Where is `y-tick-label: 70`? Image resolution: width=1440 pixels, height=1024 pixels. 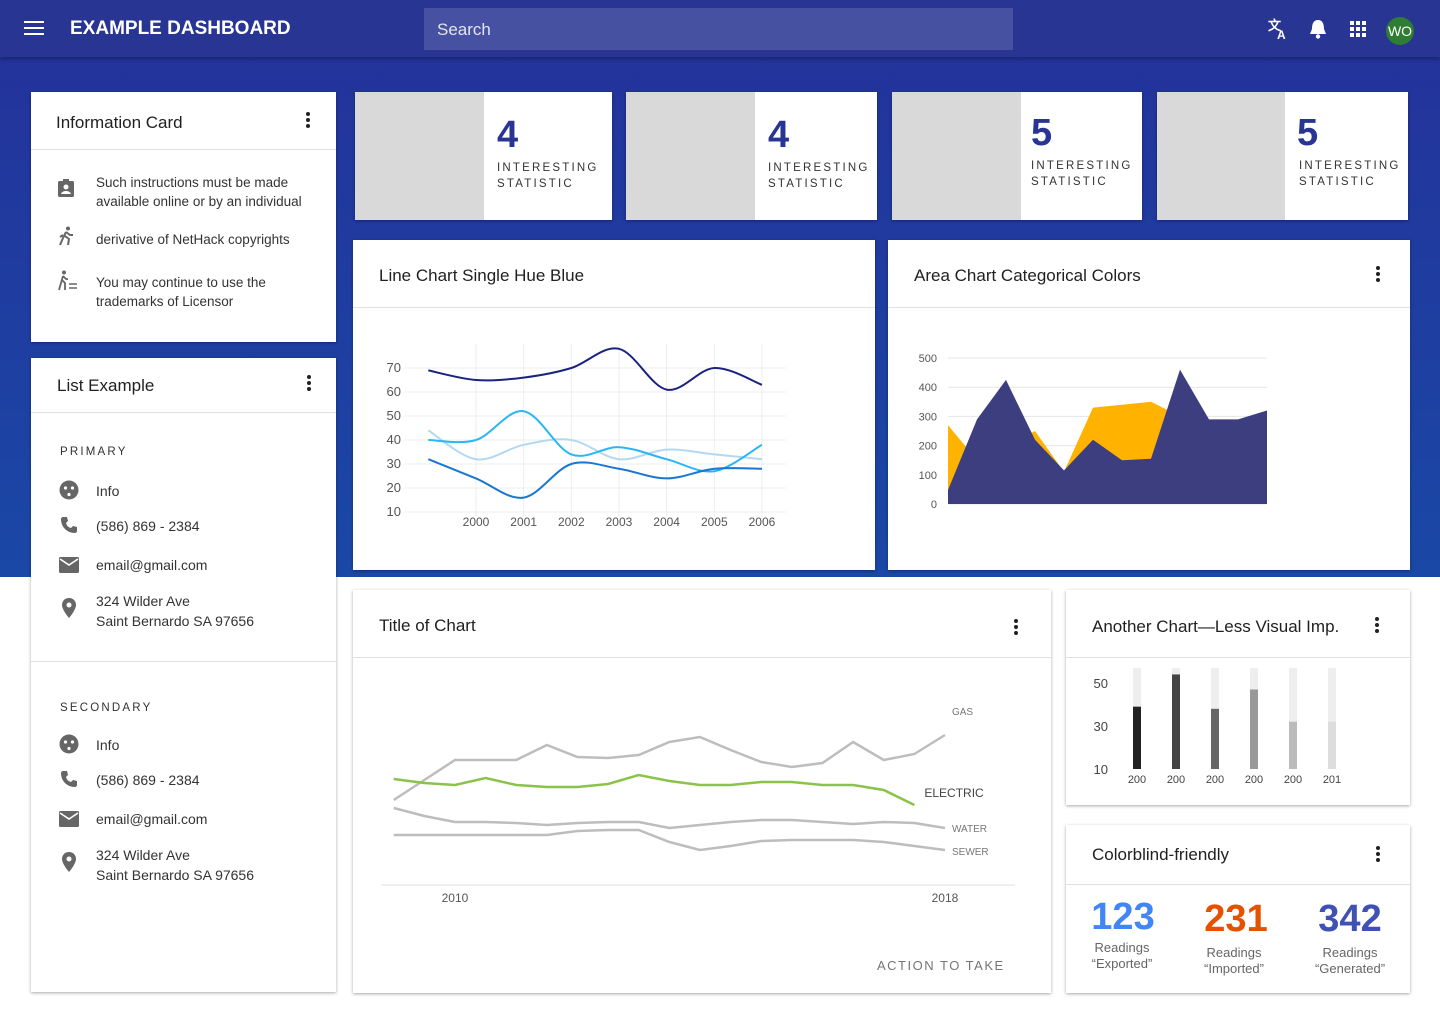 y-tick-label: 70 is located at coordinates (394, 367).